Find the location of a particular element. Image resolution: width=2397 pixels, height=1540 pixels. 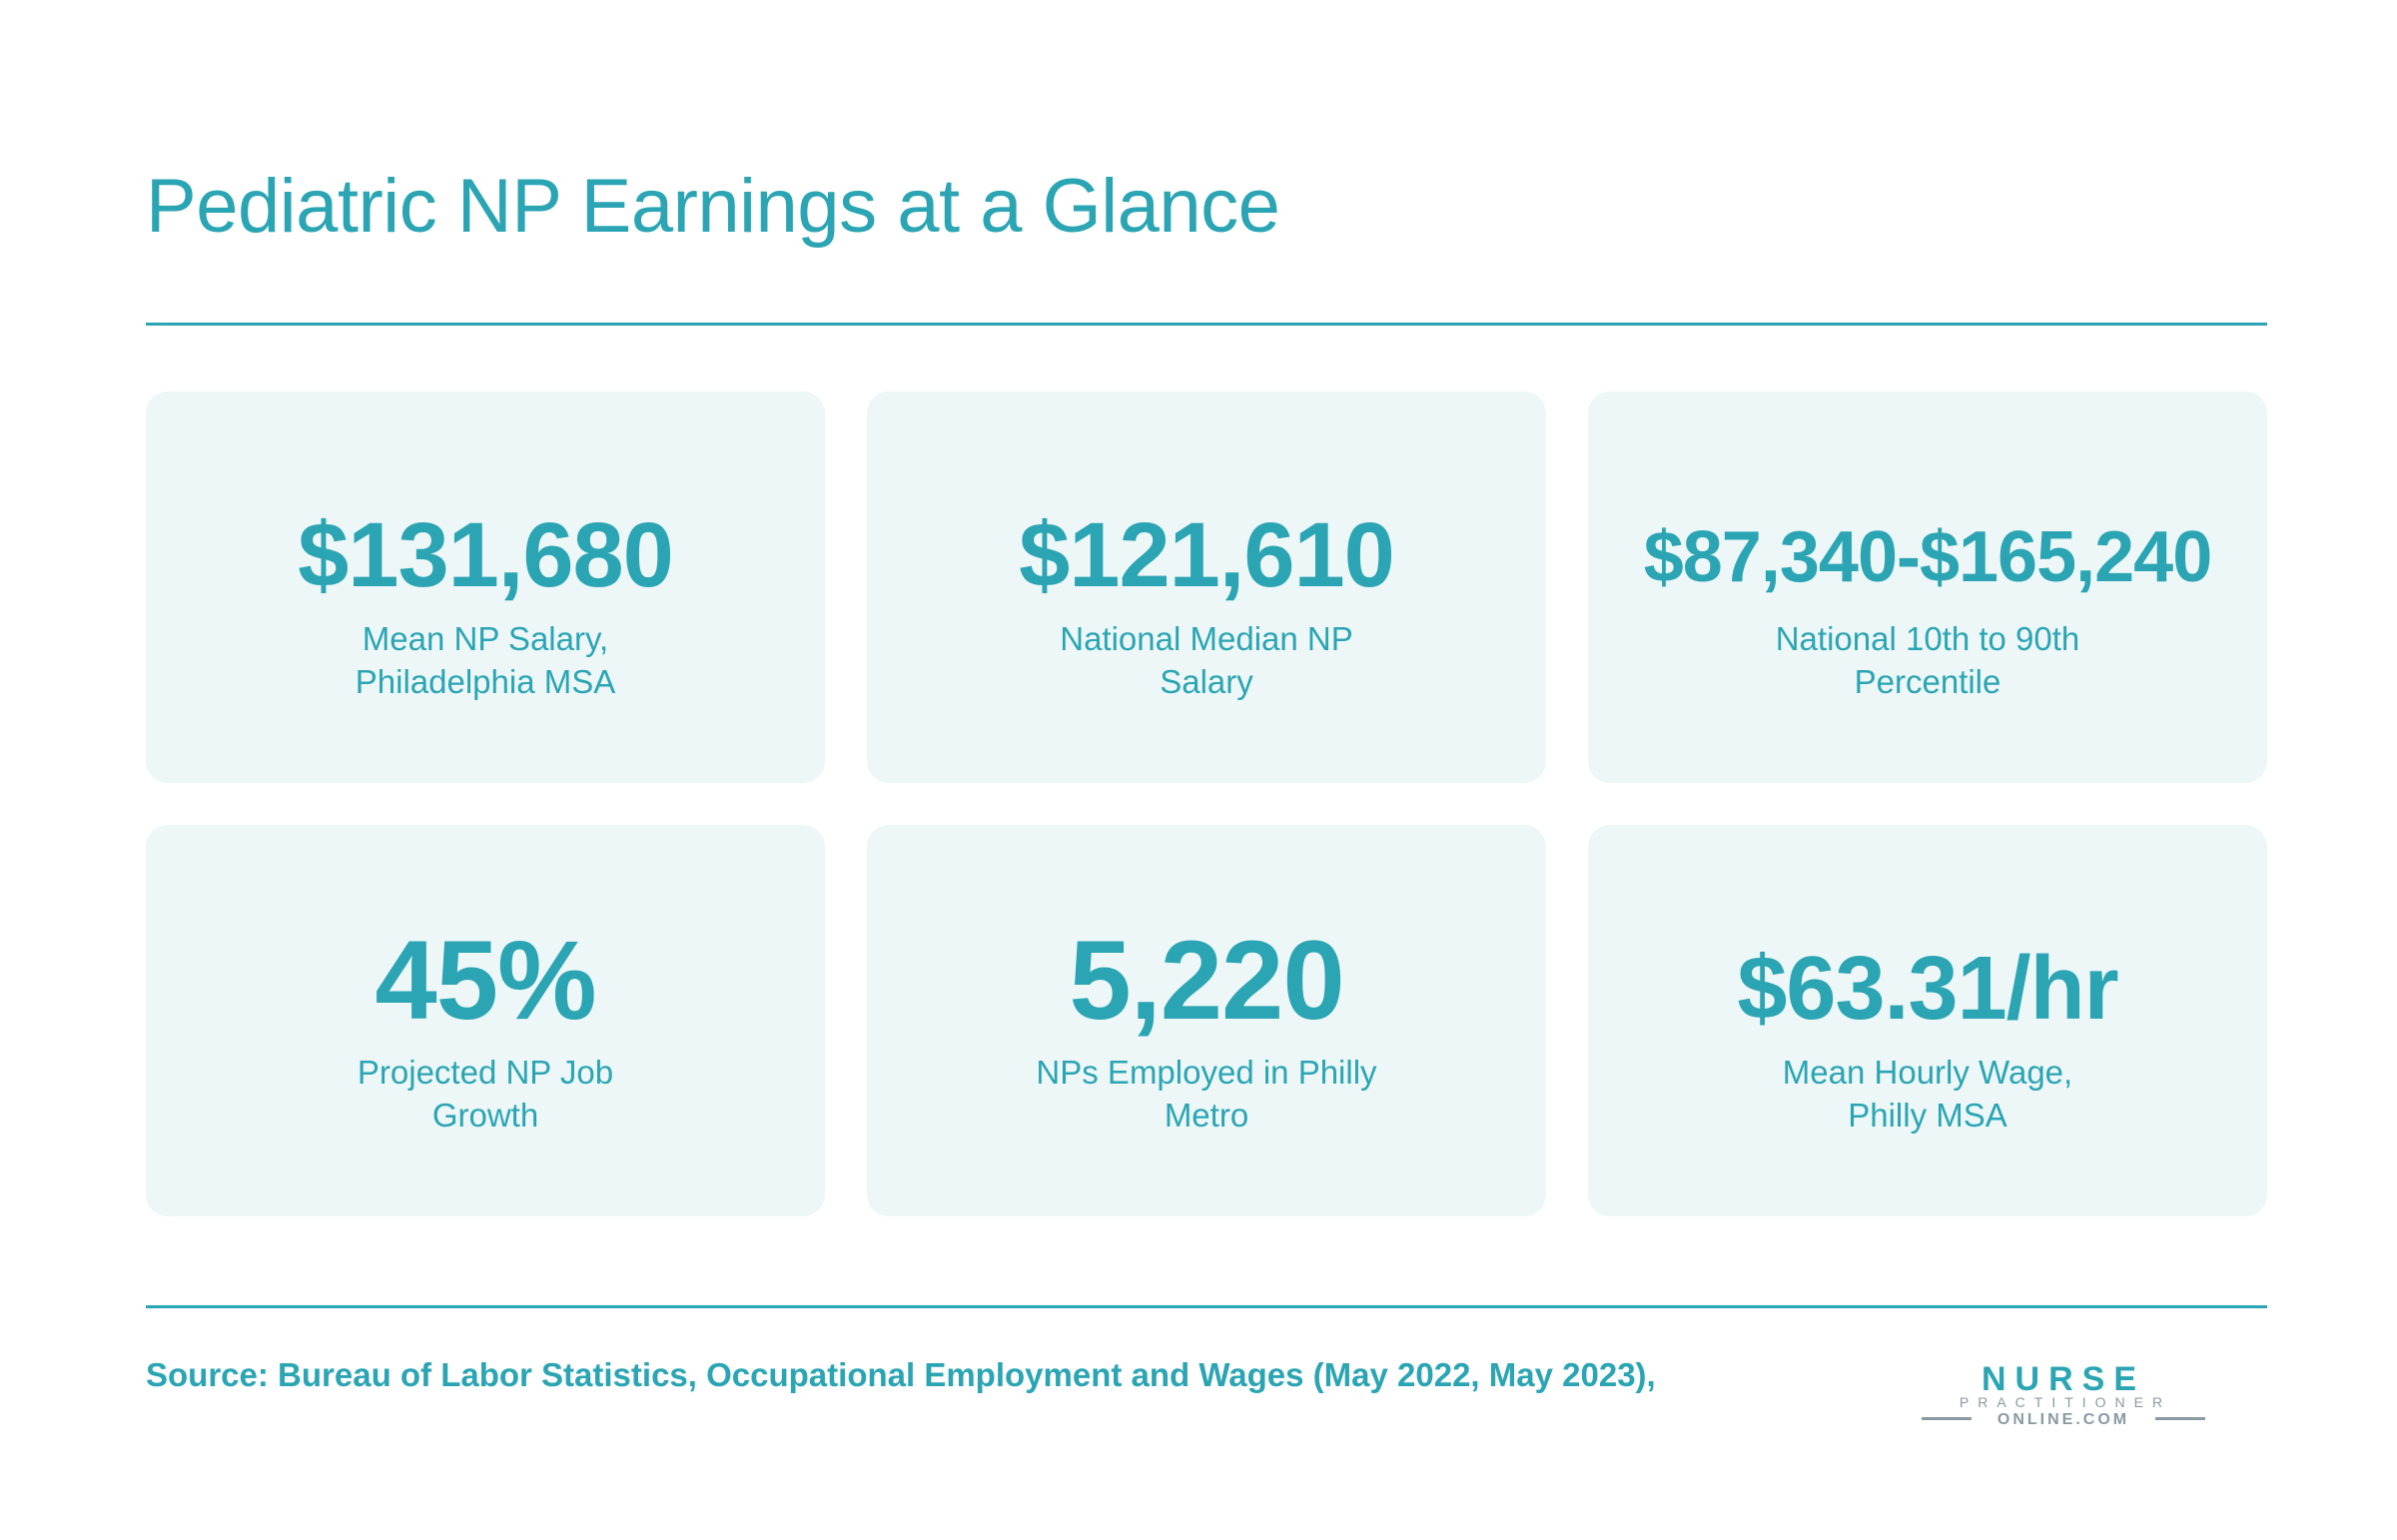

logo-rule-left is located at coordinates (1947, 1418).